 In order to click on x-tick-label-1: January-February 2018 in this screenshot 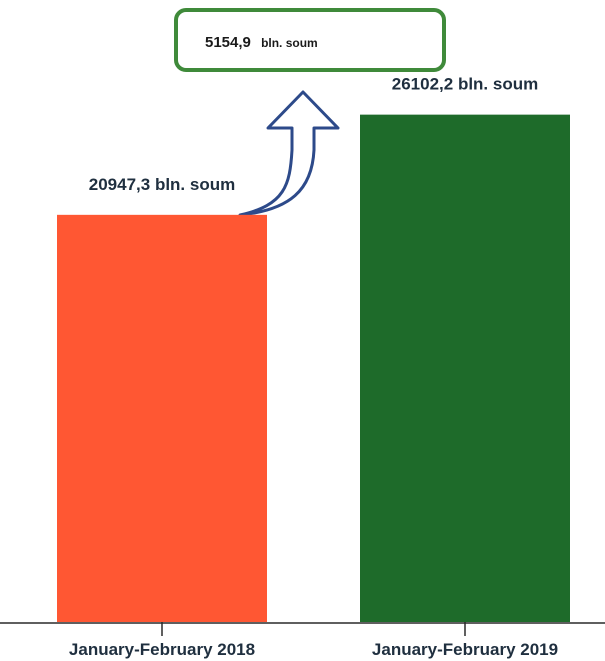, I will do `click(162, 649)`.